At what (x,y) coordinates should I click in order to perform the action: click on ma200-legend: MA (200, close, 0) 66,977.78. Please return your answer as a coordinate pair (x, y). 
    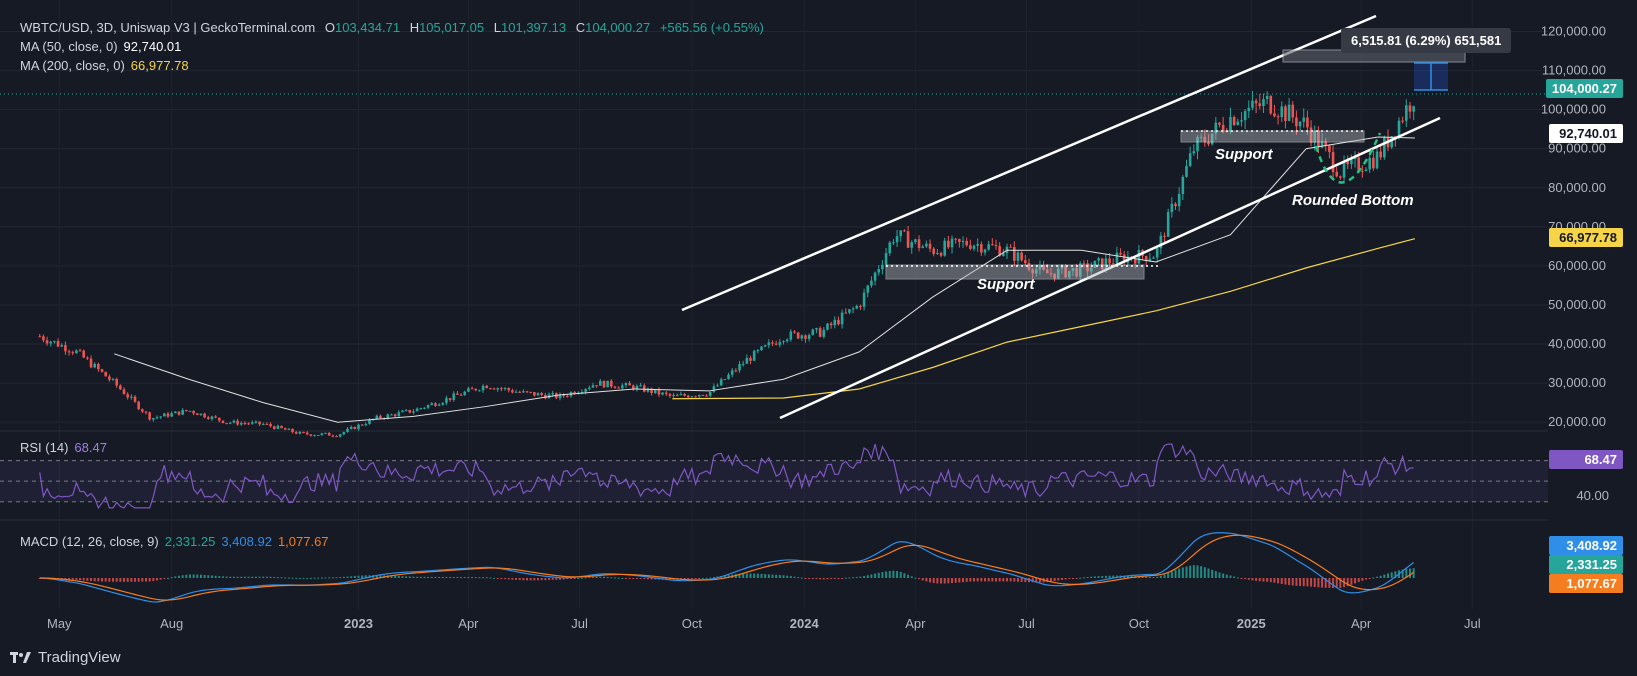
    Looking at the image, I should click on (107, 65).